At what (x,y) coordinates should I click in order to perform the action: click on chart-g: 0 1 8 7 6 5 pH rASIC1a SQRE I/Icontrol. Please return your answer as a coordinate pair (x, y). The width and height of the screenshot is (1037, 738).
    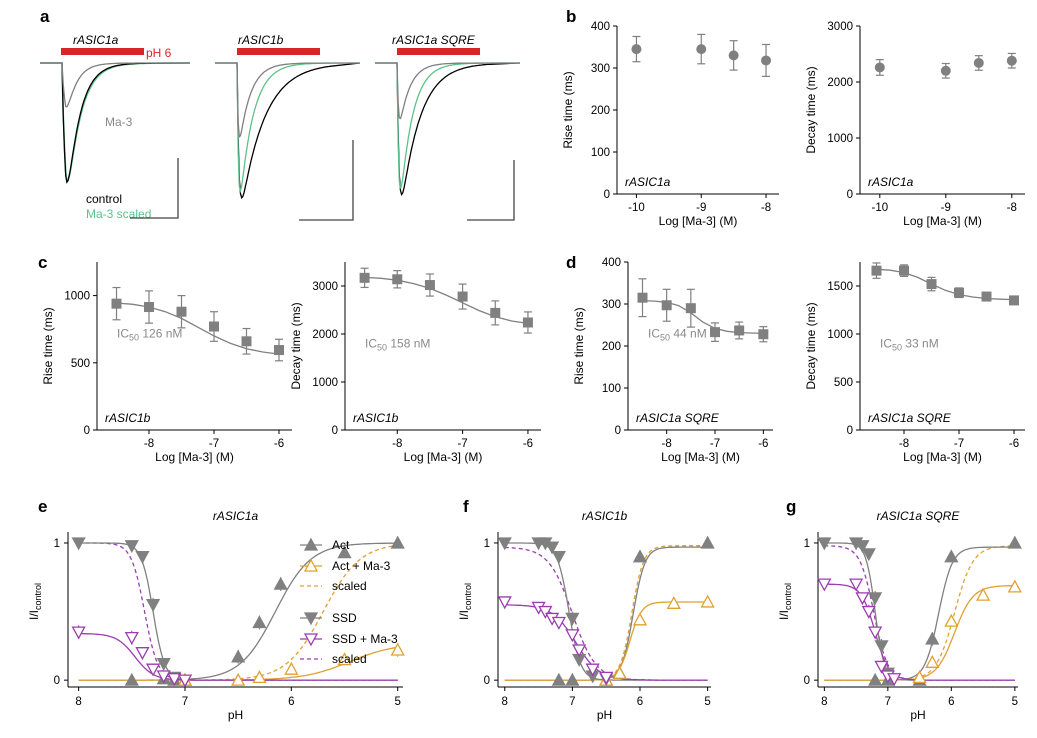
    Looking at the image, I should click on (899, 615).